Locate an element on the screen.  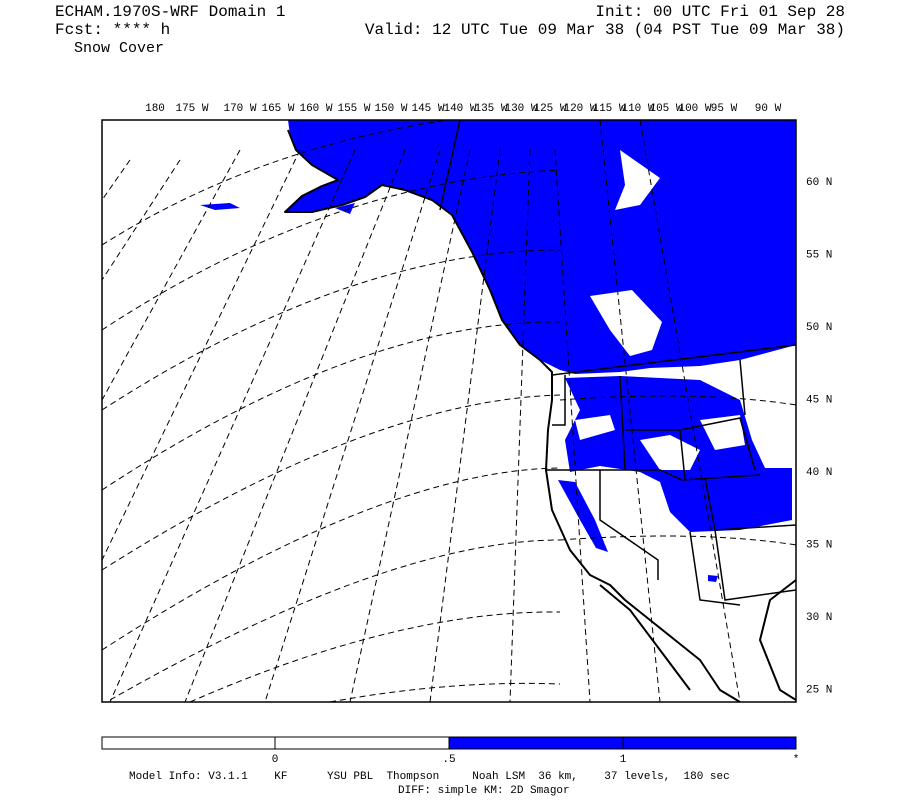
colorbar-label: * is located at coordinates (796, 760).